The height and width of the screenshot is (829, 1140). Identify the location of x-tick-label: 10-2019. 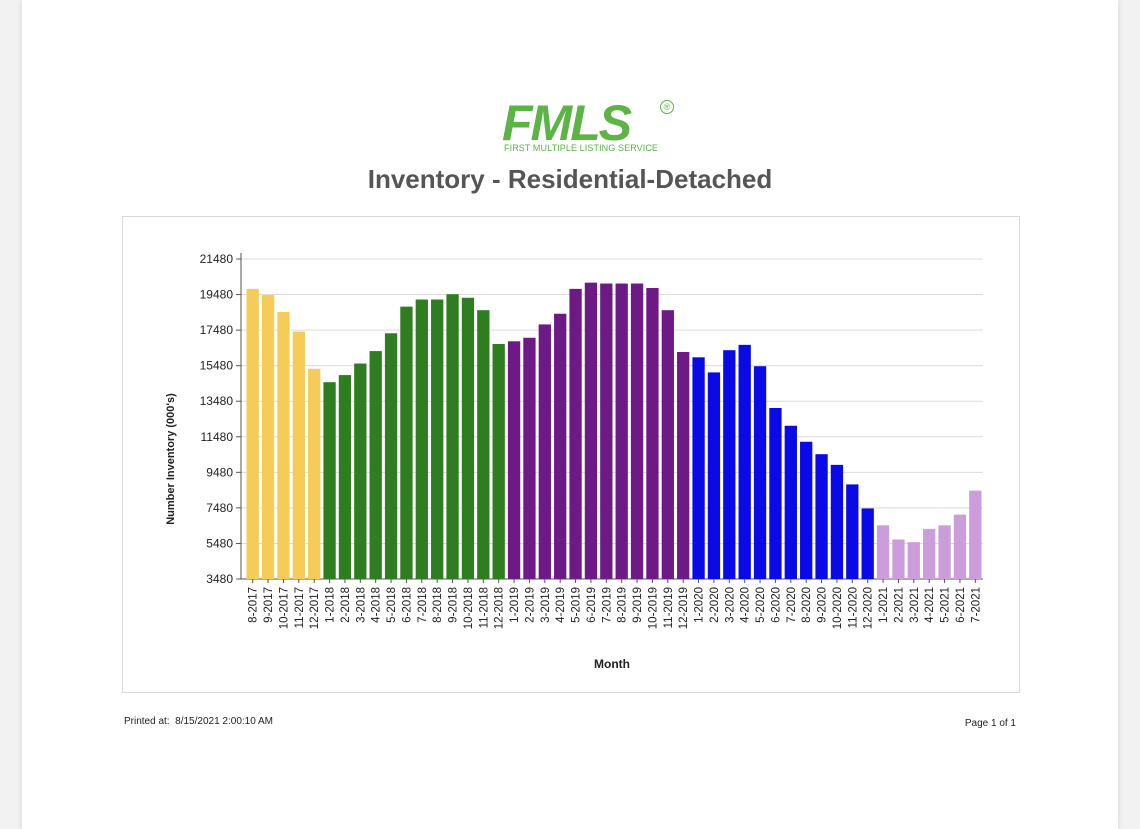
(653, 608).